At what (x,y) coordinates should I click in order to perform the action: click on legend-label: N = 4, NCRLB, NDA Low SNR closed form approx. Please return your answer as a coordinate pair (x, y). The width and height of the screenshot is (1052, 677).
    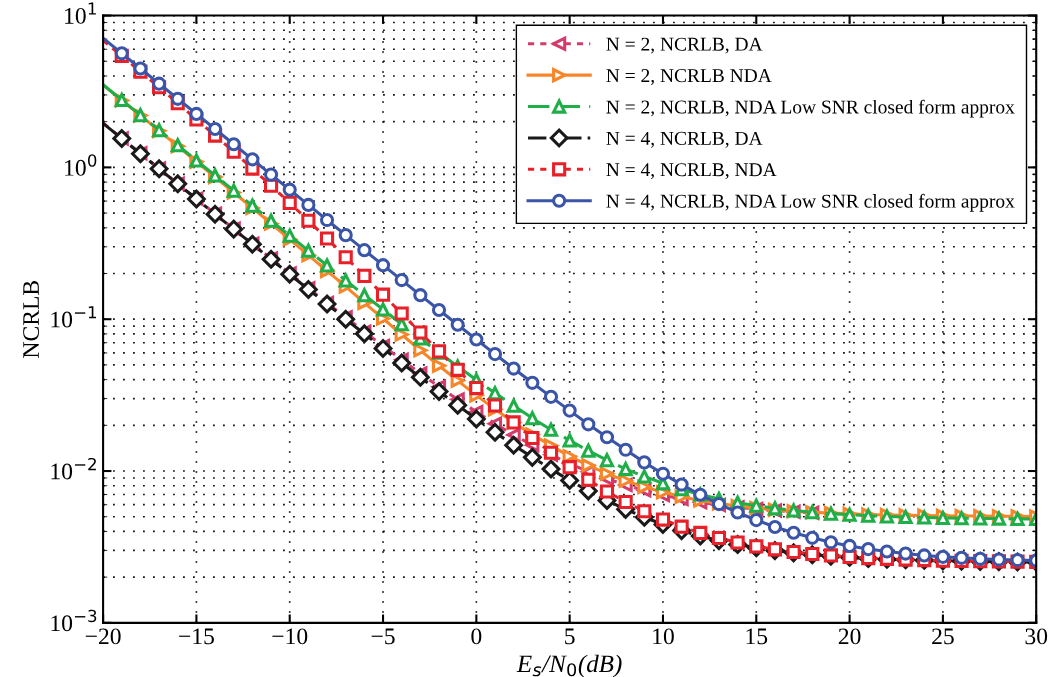
    Looking at the image, I should click on (810, 202).